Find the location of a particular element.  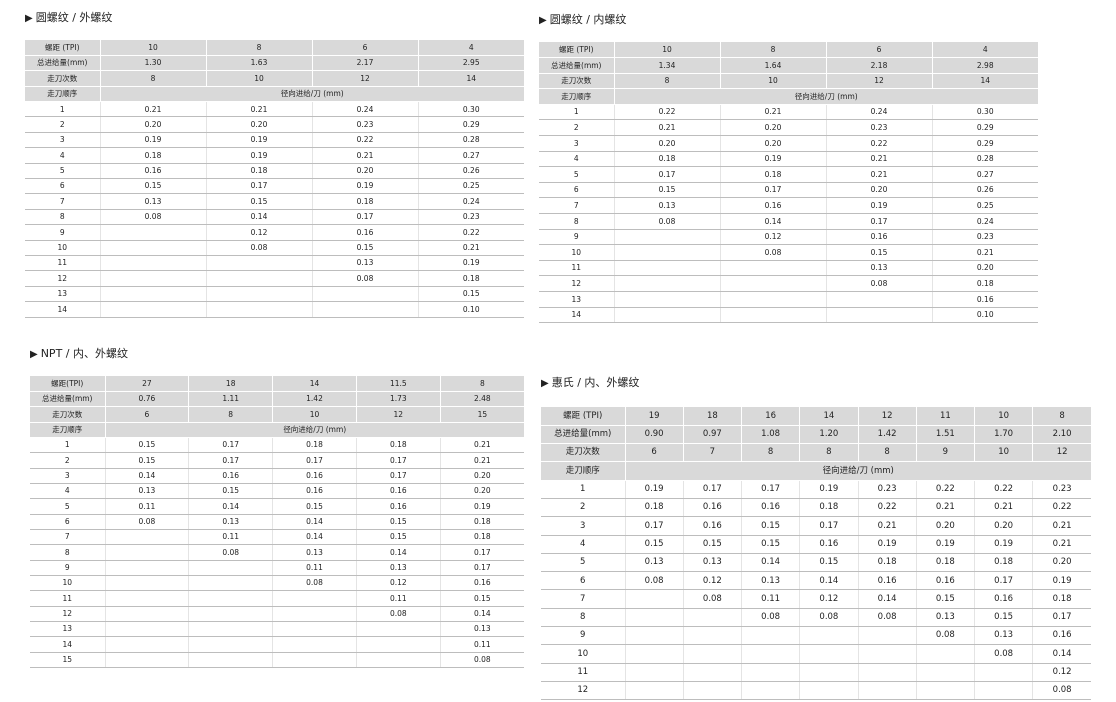

table-row: 8 0.08 0.14 0.17 0.24 is located at coordinates (788, 221).